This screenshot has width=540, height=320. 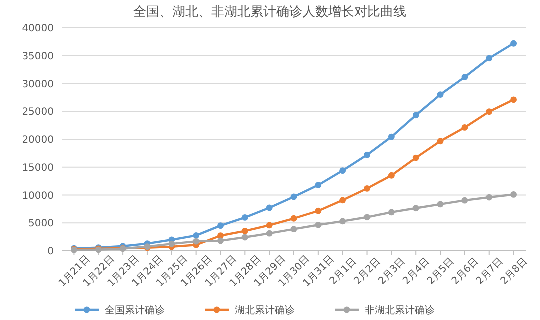 What do you see at coordinates (41, 224) in the screenshot?
I see `y-tick-label: 5000` at bounding box center [41, 224].